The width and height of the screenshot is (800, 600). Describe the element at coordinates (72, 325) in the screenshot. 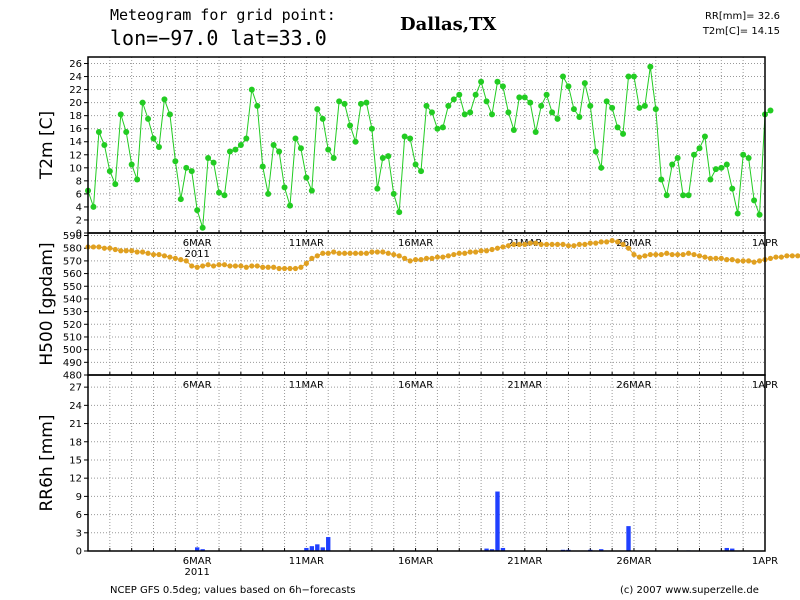

I see `y-tick-label: 520` at that location.